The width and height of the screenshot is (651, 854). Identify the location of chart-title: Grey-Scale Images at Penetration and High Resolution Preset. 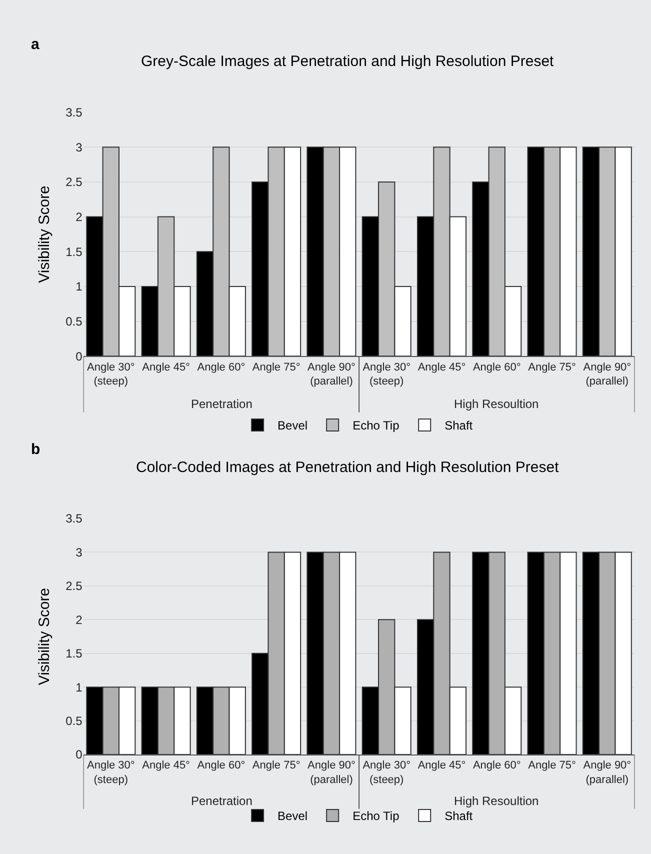
(348, 61).